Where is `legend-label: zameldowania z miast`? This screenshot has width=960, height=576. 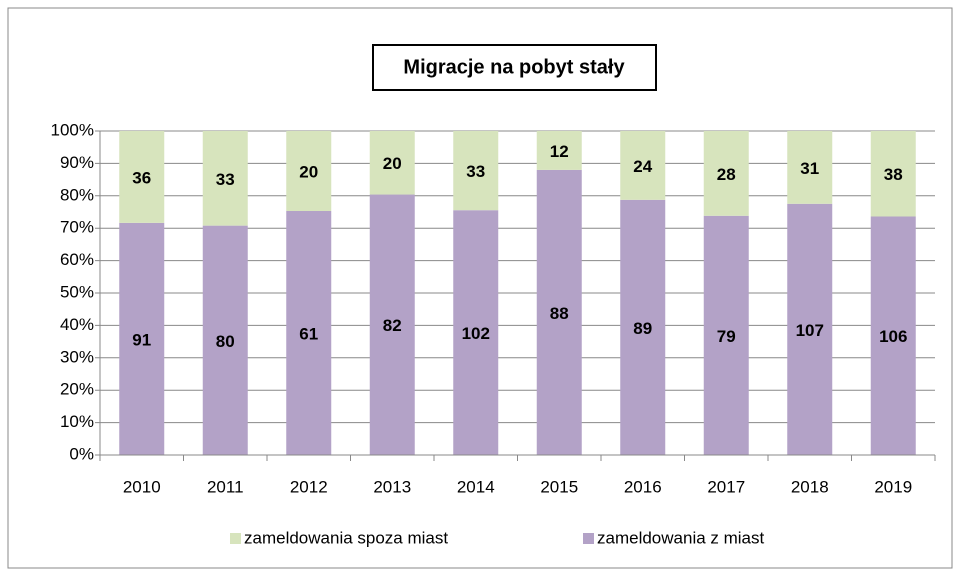
legend-label: zameldowania z miast is located at coordinates (681, 537).